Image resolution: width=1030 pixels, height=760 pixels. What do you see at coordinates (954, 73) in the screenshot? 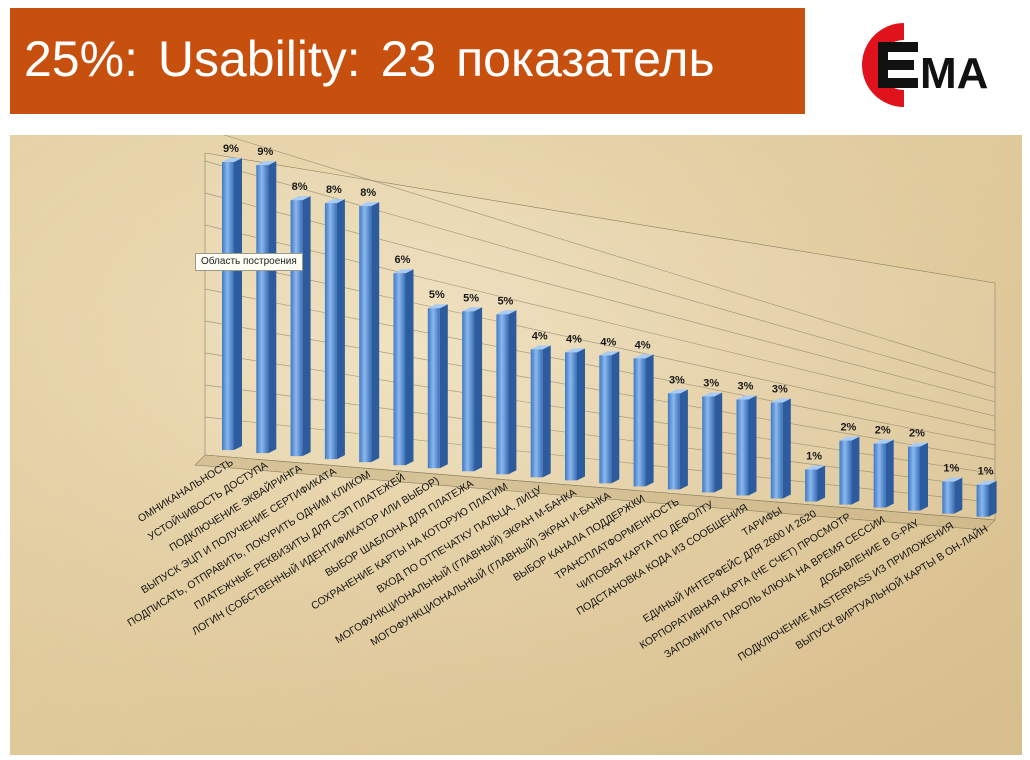
I see `svg-text: MA` at bounding box center [954, 73].